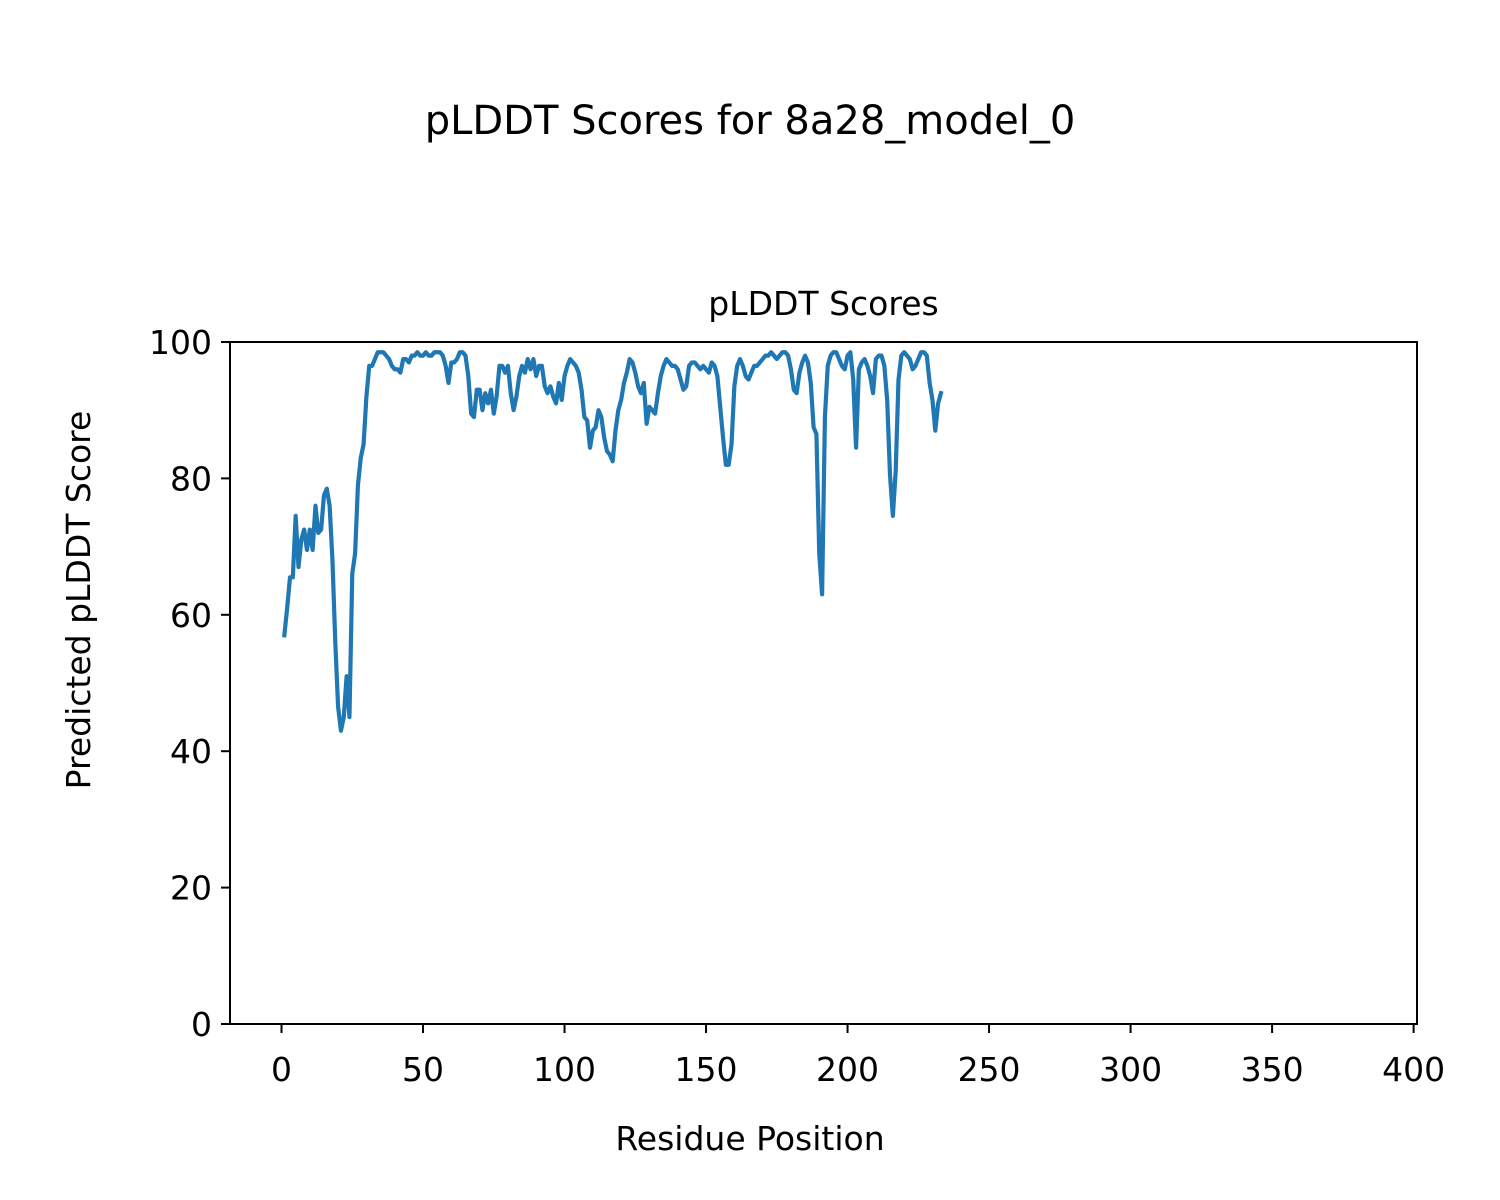  Describe the element at coordinates (180, 342) in the screenshot. I see `y-tick-label: 100` at that location.